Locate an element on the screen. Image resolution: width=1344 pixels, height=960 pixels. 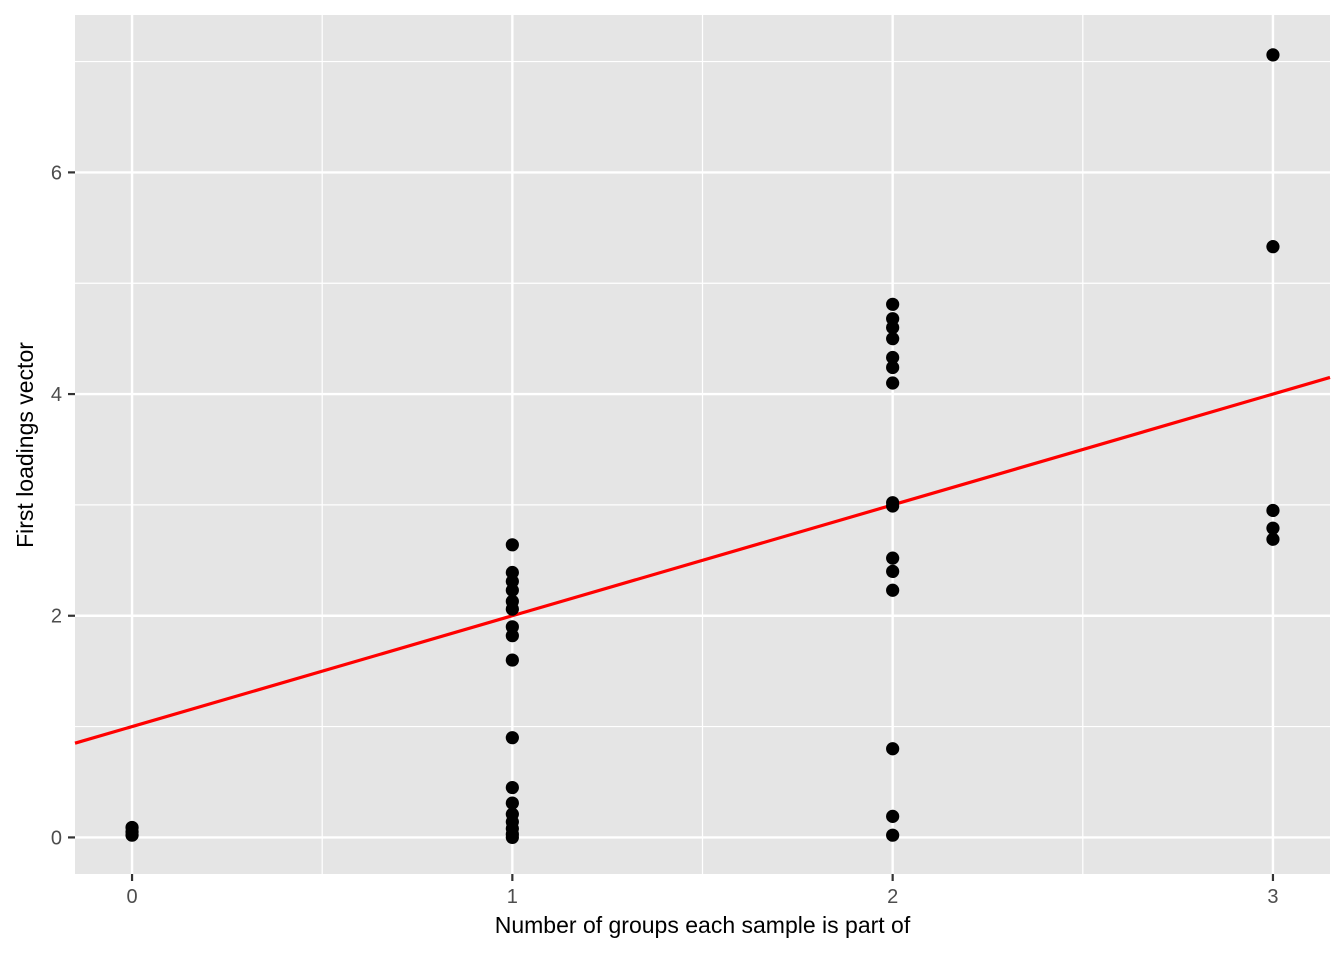
y-axis-title-text: First loadings vector is located at coordinates (25, 445).